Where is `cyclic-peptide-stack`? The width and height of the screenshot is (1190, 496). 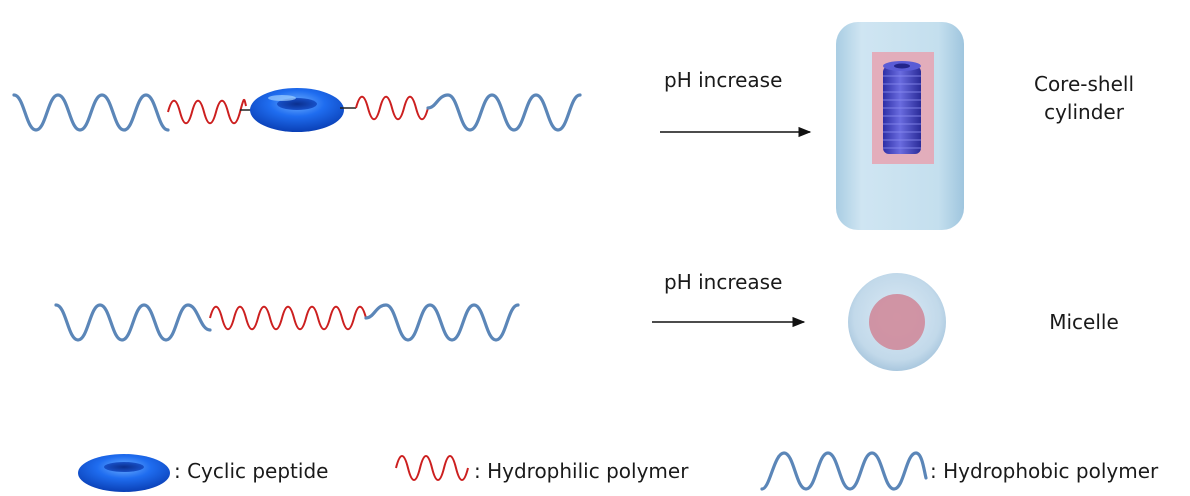 cyclic-peptide-stack is located at coordinates (902, 107).